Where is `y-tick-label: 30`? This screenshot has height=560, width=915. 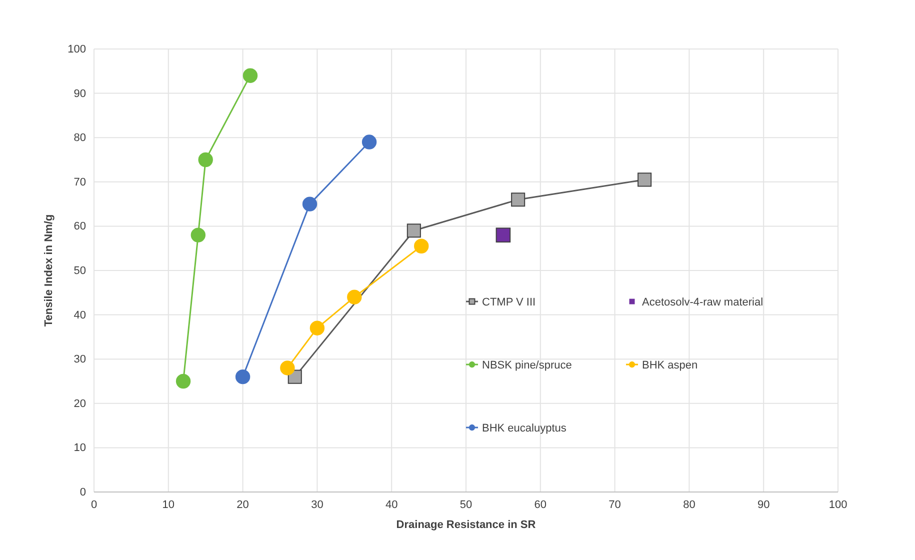
y-tick-label: 30 is located at coordinates (80, 360).